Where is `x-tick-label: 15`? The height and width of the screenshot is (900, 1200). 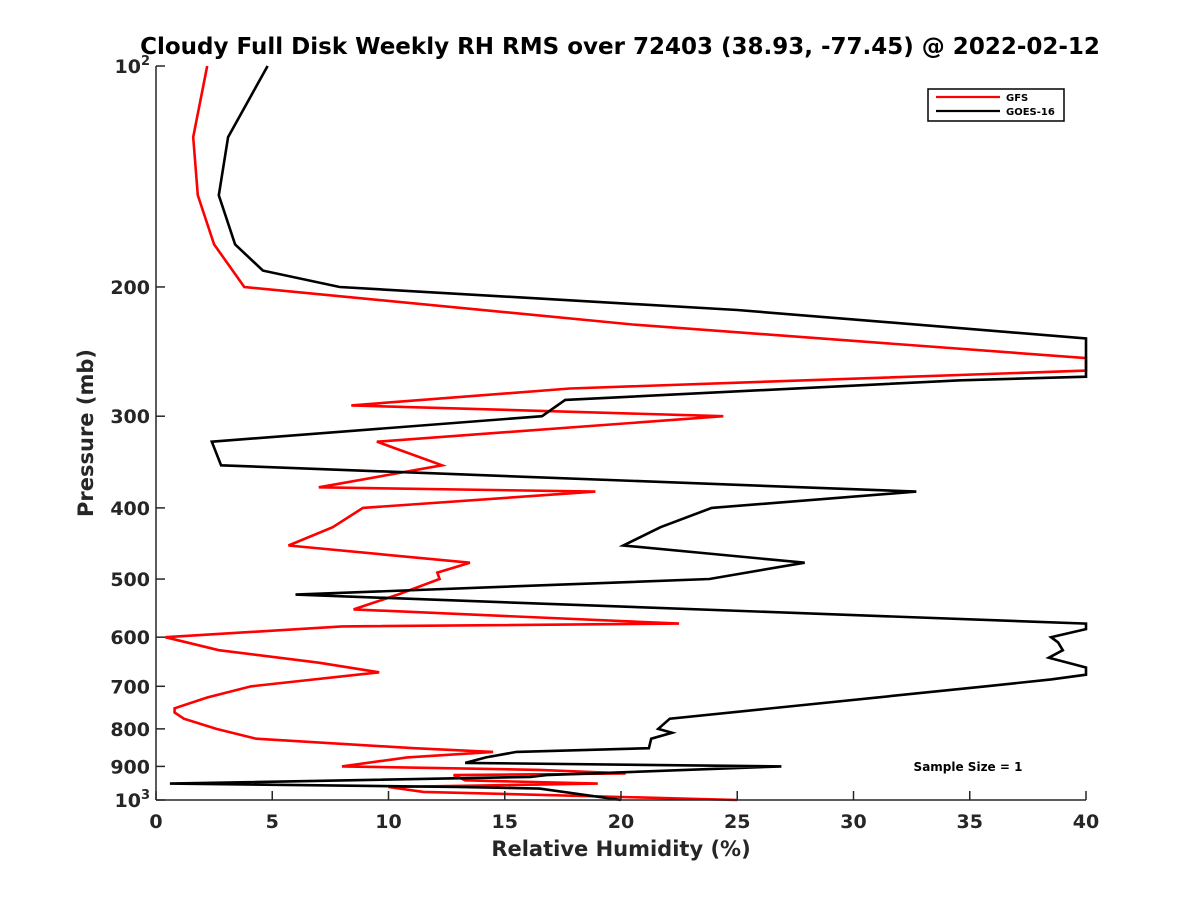 x-tick-label: 15 is located at coordinates (505, 822).